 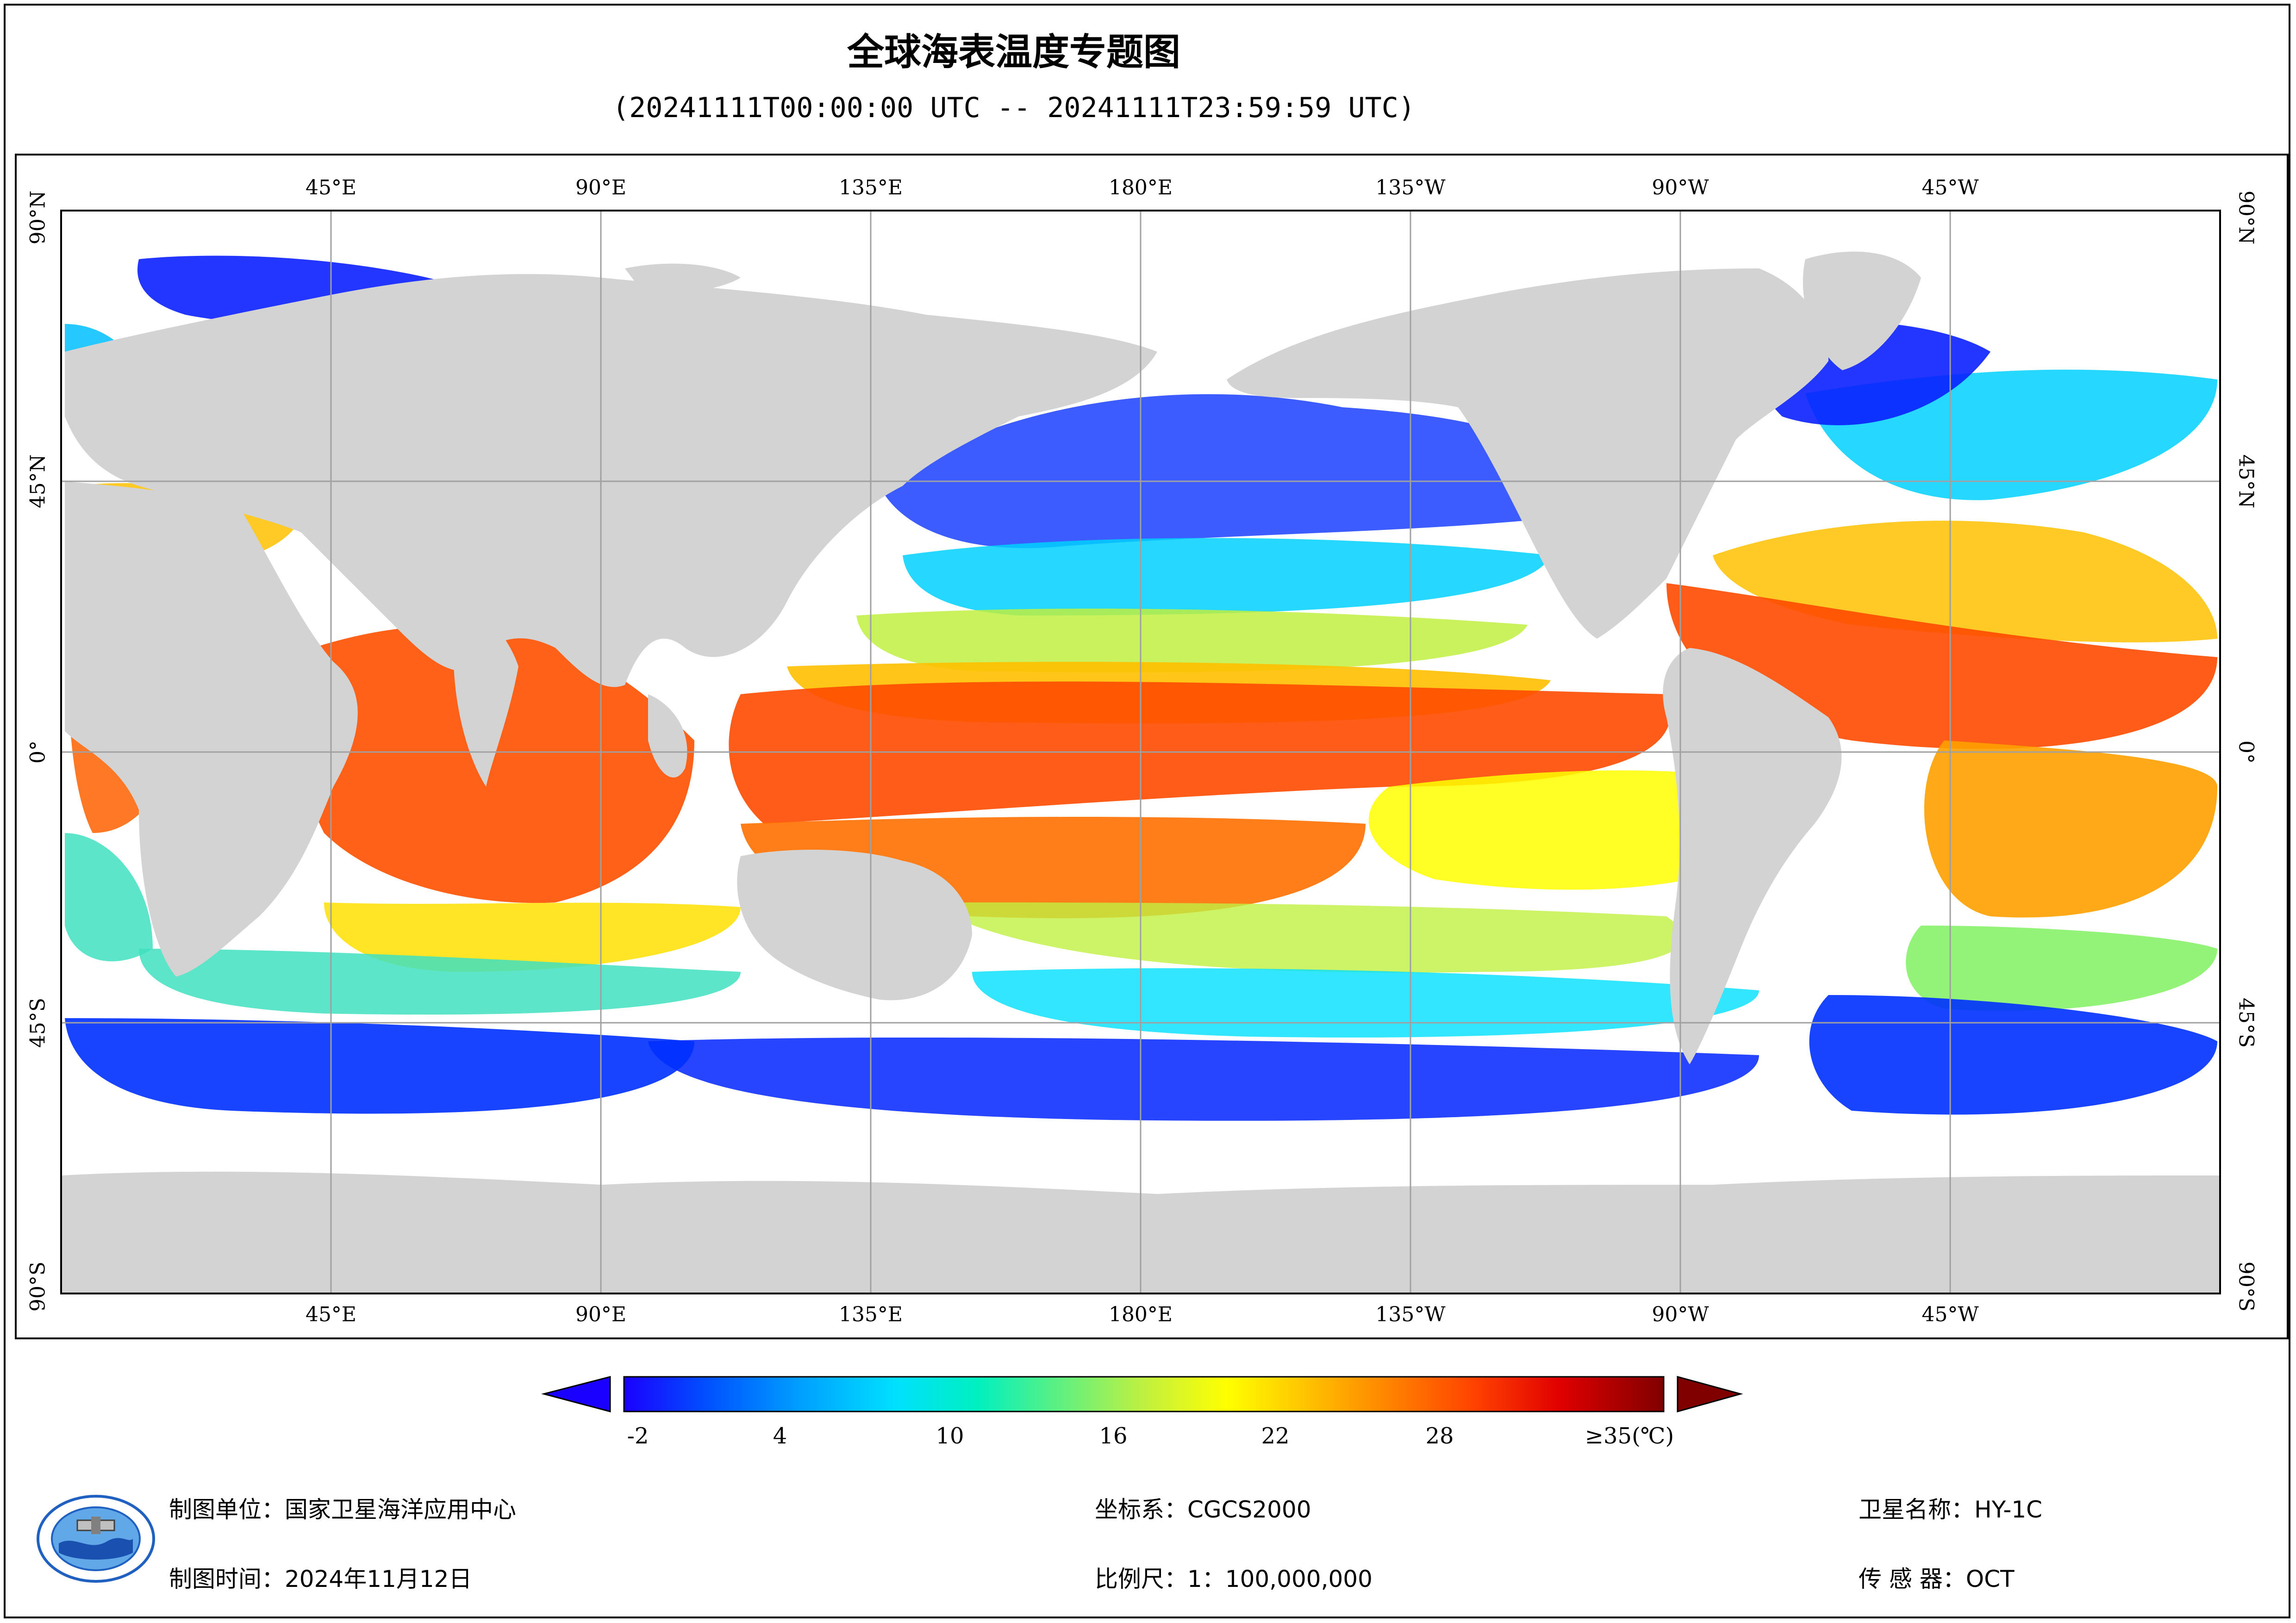 What do you see at coordinates (38, 1286) in the screenshot?
I see `lat-label-left: 90°S` at bounding box center [38, 1286].